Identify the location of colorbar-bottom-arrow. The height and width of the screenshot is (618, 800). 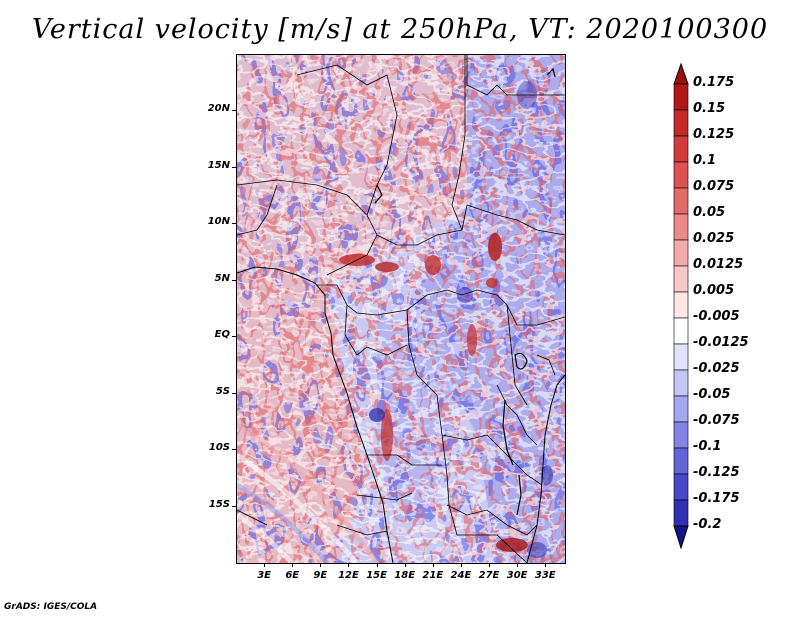
(681, 537).